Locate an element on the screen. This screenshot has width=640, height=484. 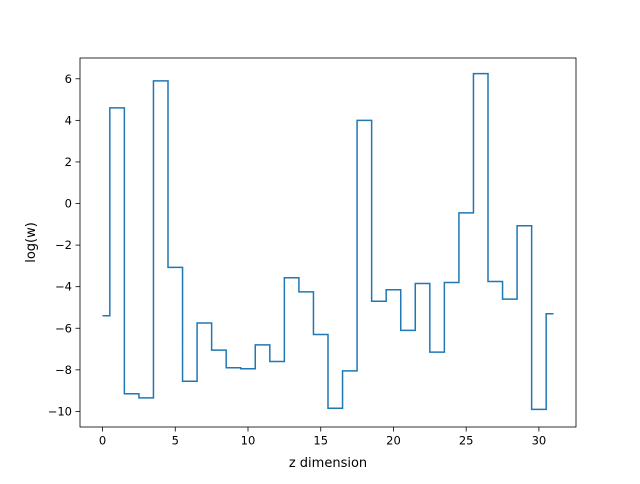
y-tick-label: −8 is located at coordinates (63, 370).